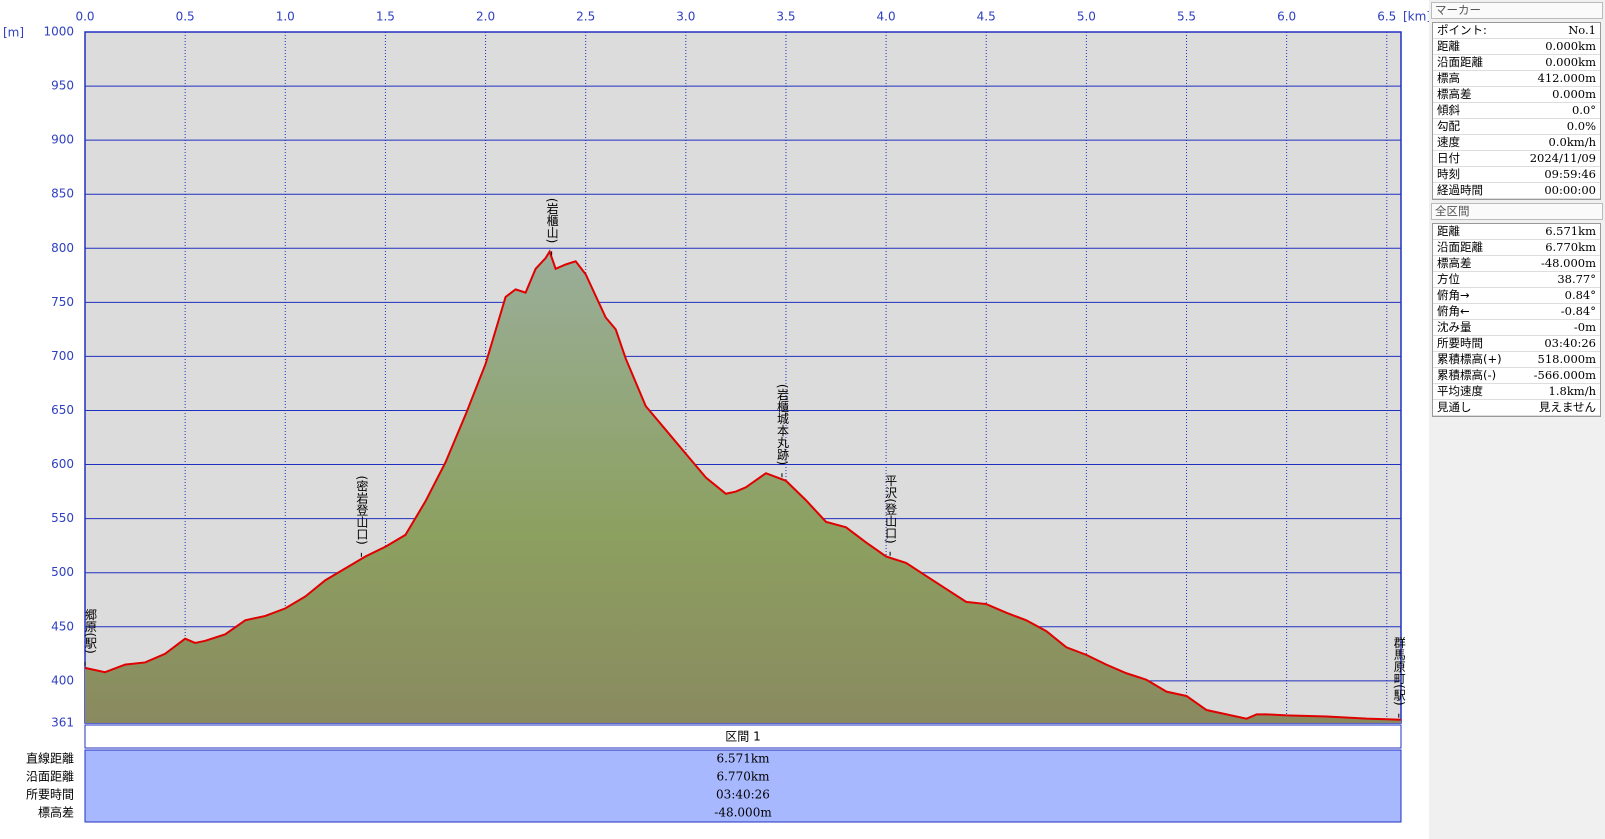 This screenshot has height=839, width=1605. What do you see at coordinates (743, 759) in the screenshot?
I see `table-row-value: 6.571km` at bounding box center [743, 759].